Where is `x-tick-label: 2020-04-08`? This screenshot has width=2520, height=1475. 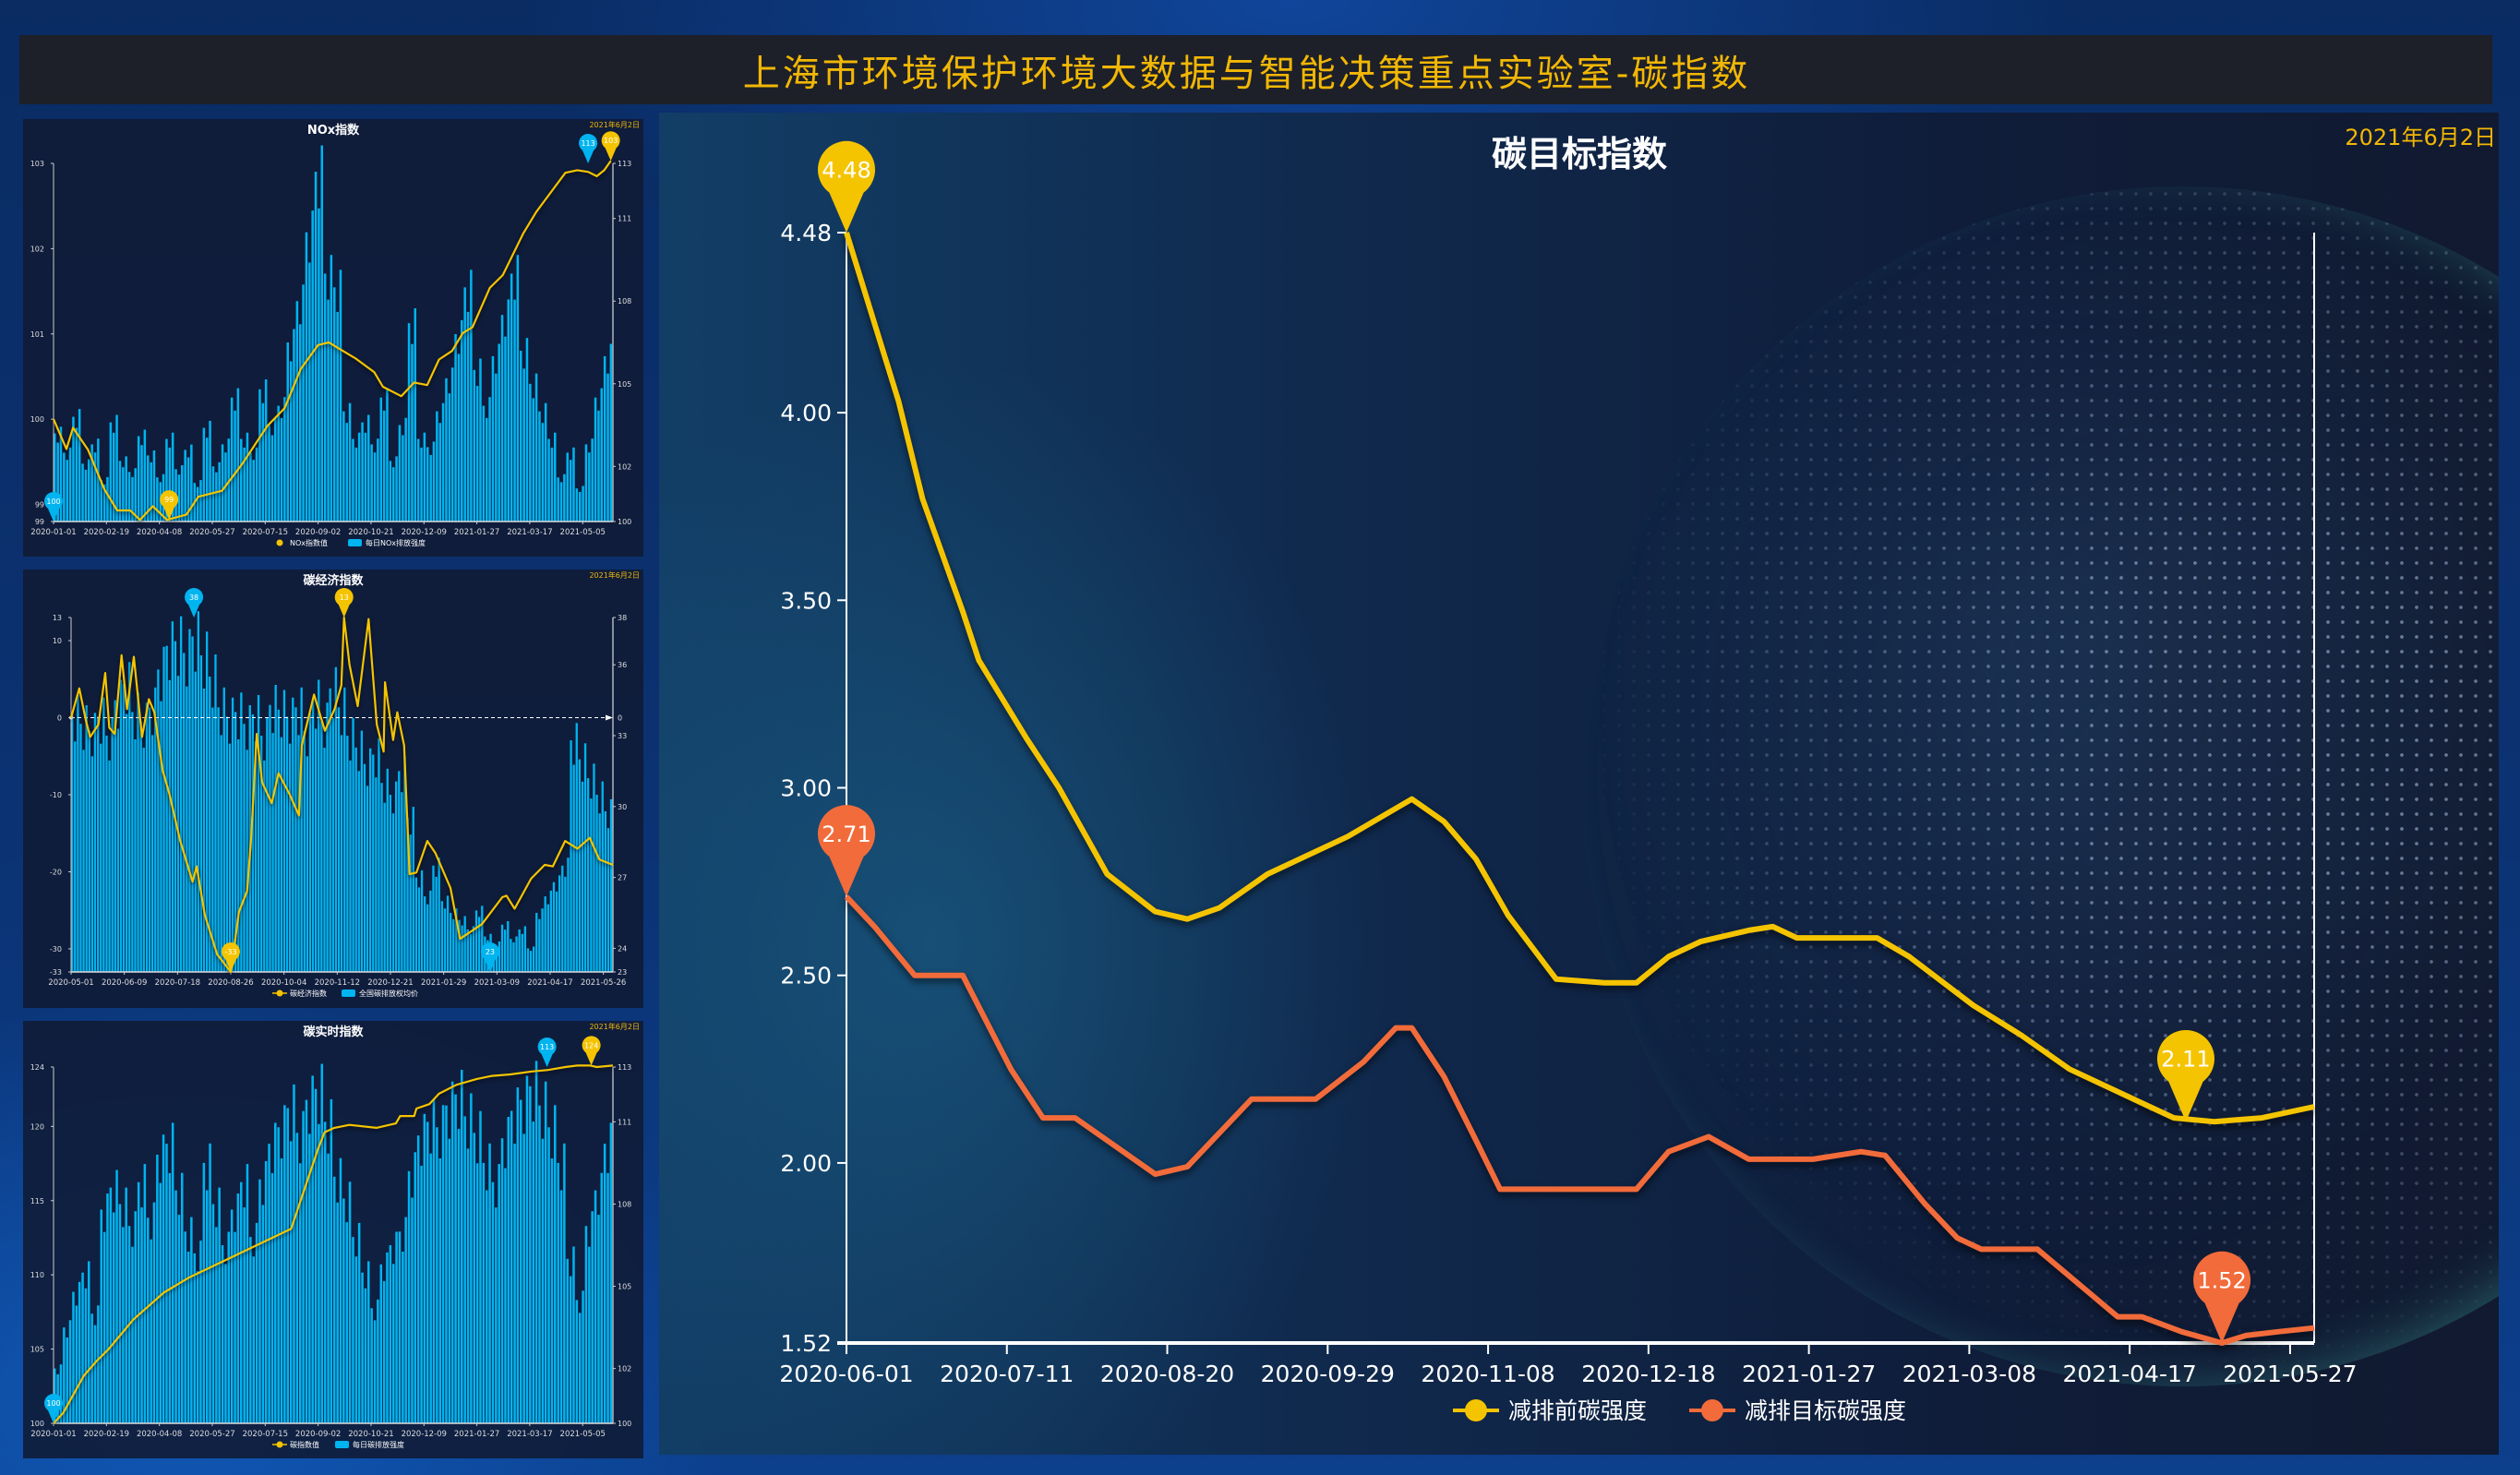 x-tick-label: 2020-04-08 is located at coordinates (159, 532).